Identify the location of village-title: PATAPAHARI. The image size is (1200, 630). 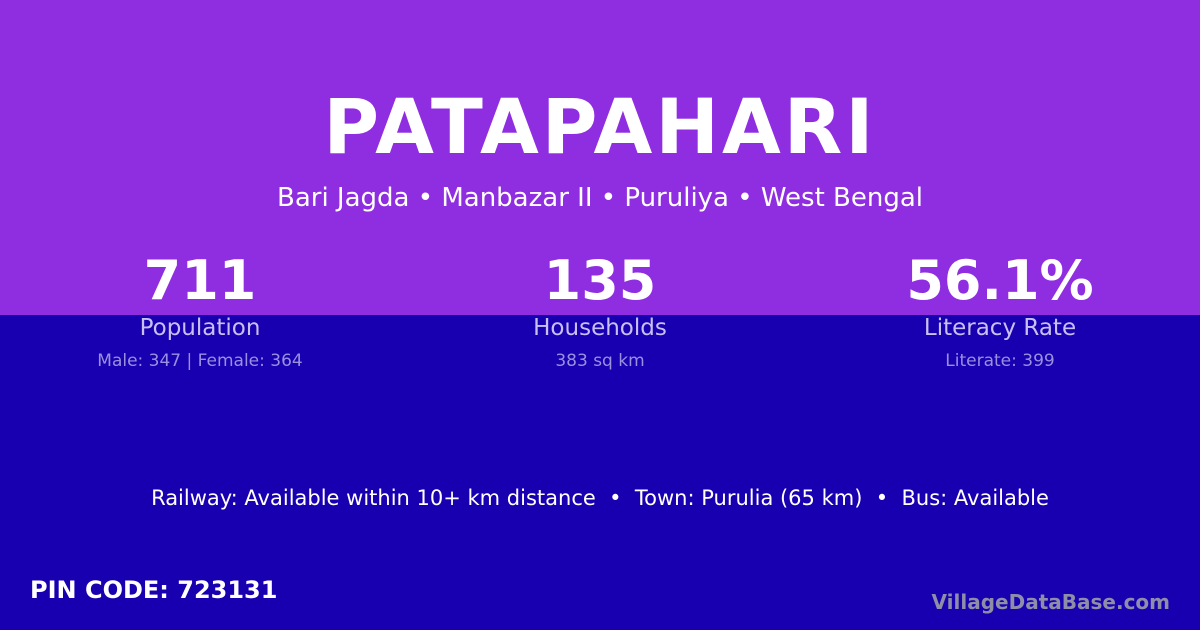
(600, 126).